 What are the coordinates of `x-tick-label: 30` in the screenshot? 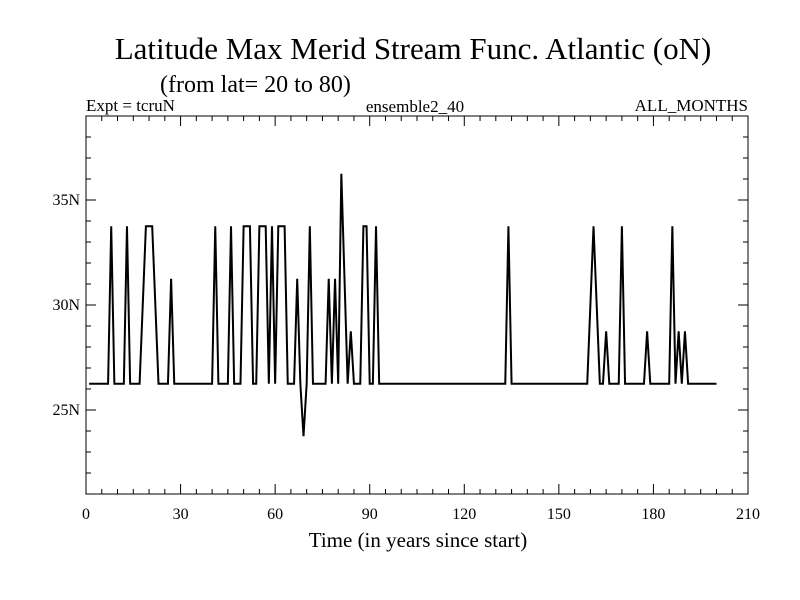 It's located at (181, 514).